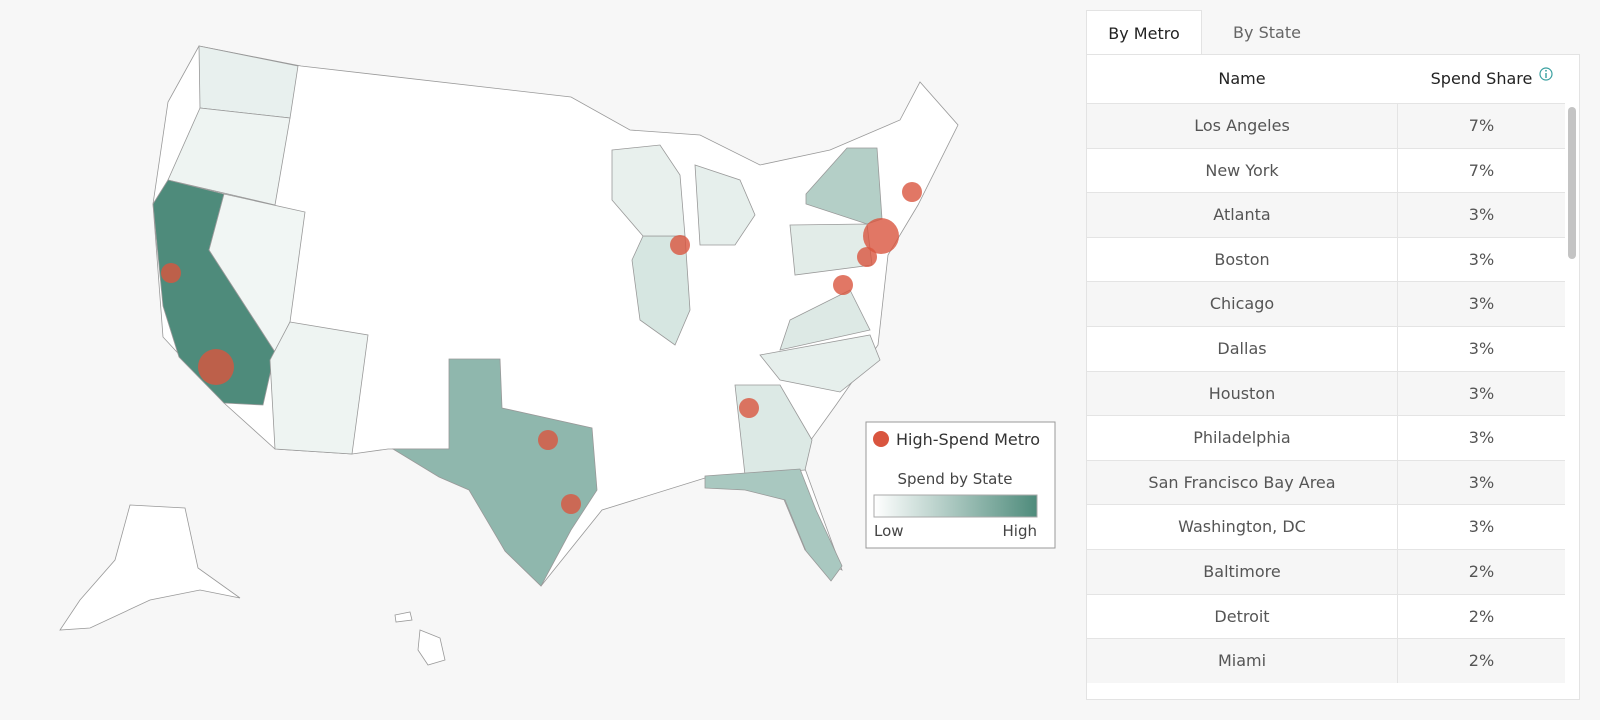 The height and width of the screenshot is (720, 1600). Describe the element at coordinates (420, 638) in the screenshot. I see `state-hi` at that location.